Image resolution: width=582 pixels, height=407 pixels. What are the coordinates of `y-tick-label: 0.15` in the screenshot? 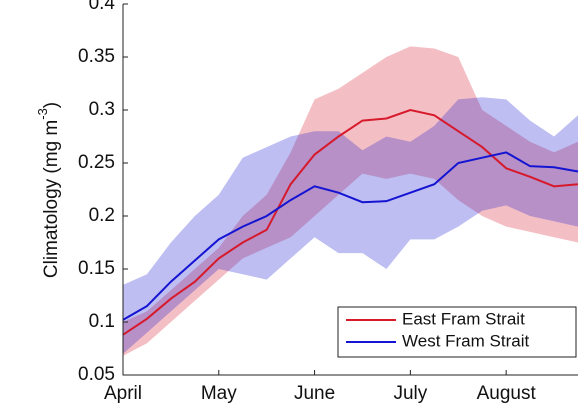 It's located at (96, 268).